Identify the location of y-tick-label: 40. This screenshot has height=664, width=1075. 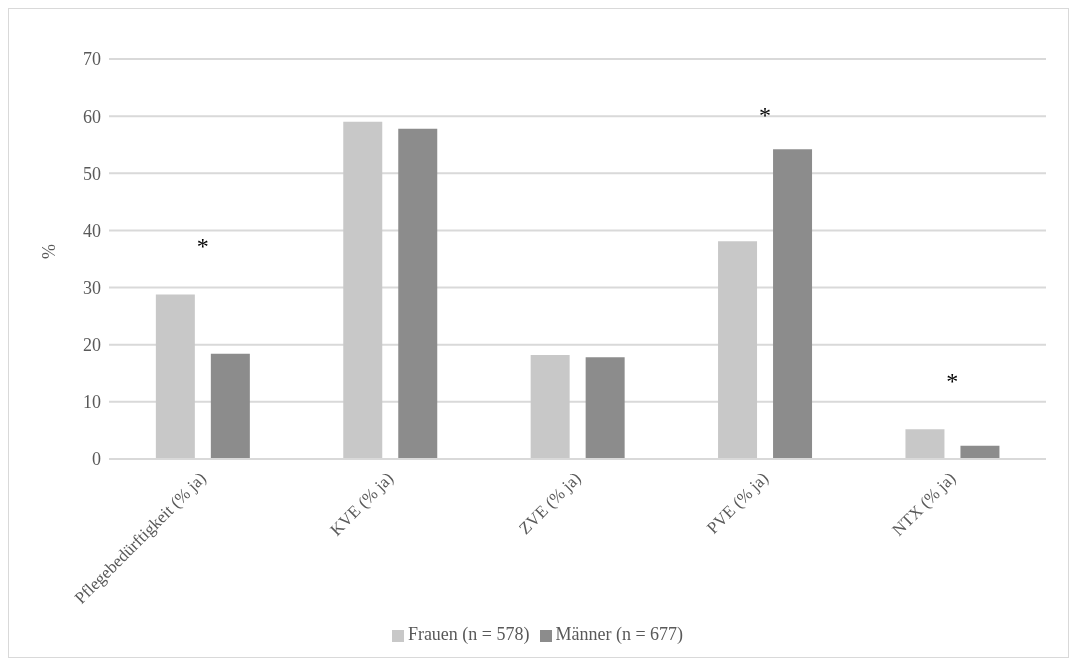
(92, 230).